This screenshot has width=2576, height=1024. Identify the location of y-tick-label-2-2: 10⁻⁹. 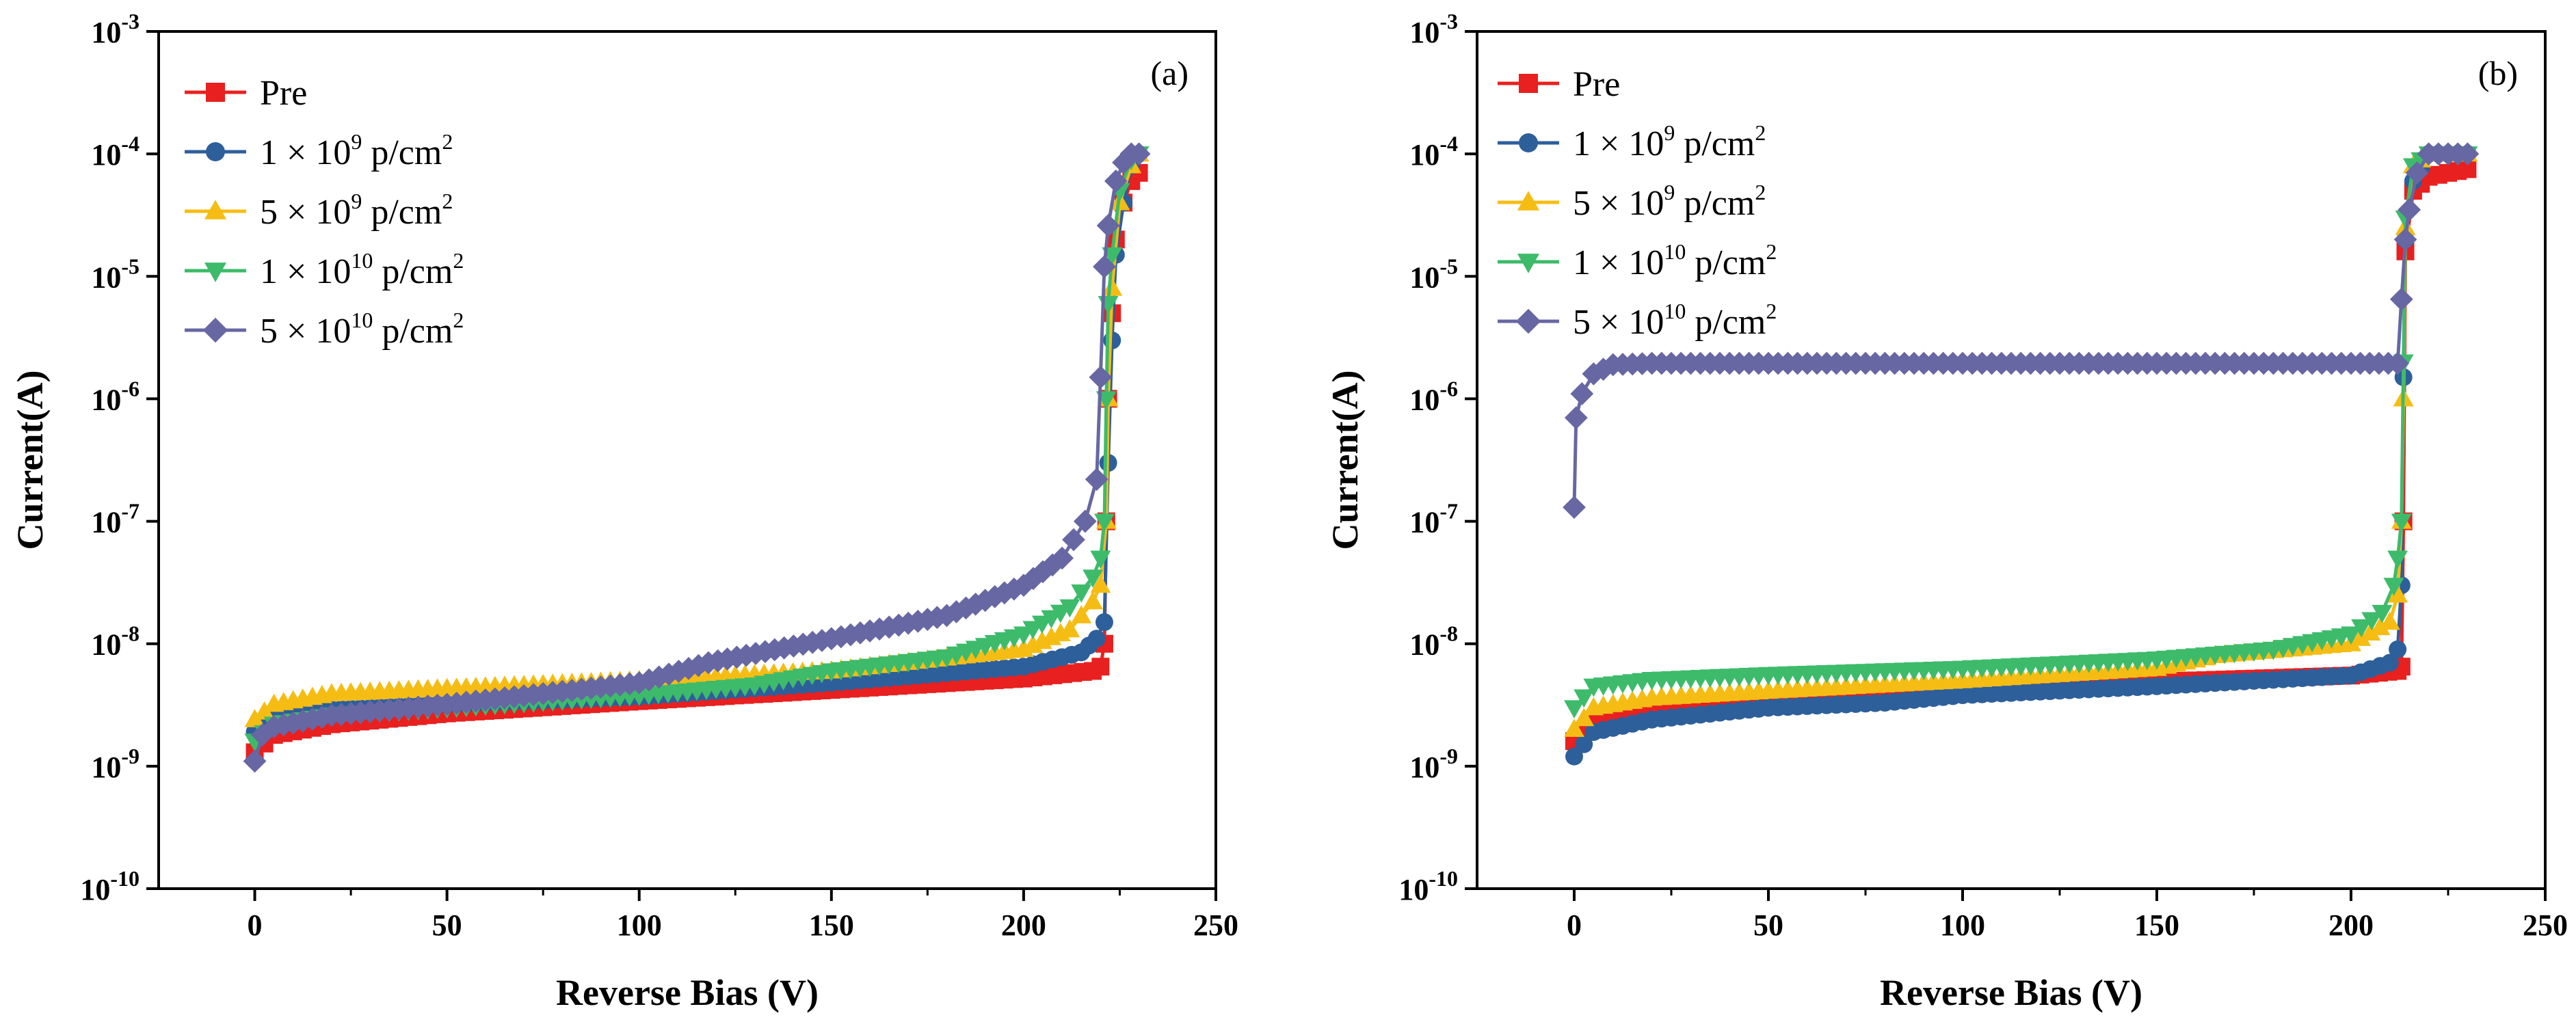
(1433, 764).